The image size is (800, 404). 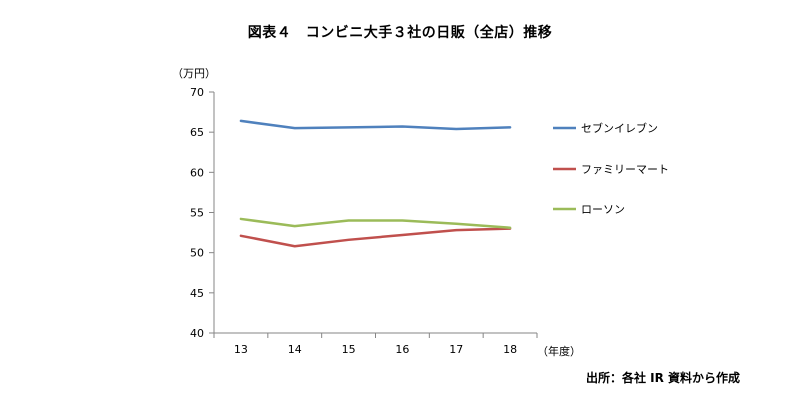 I want to click on x-axis-unit-label: （年度）, so click(x=559, y=351).